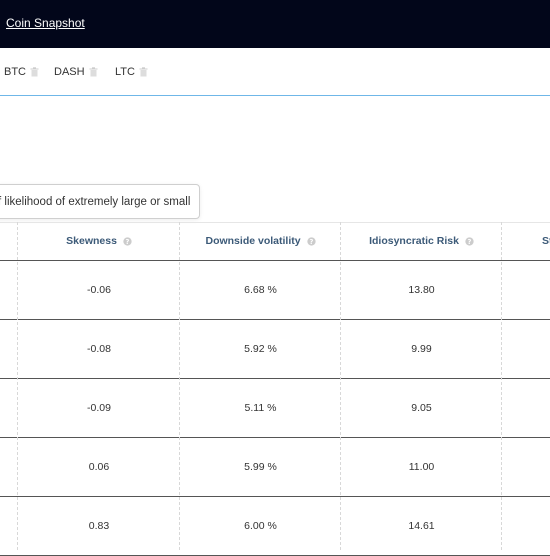 Image resolution: width=550 pixels, height=556 pixels. Describe the element at coordinates (260, 467) in the screenshot. I see `cell-downside-volatility: 5.99 %` at that location.